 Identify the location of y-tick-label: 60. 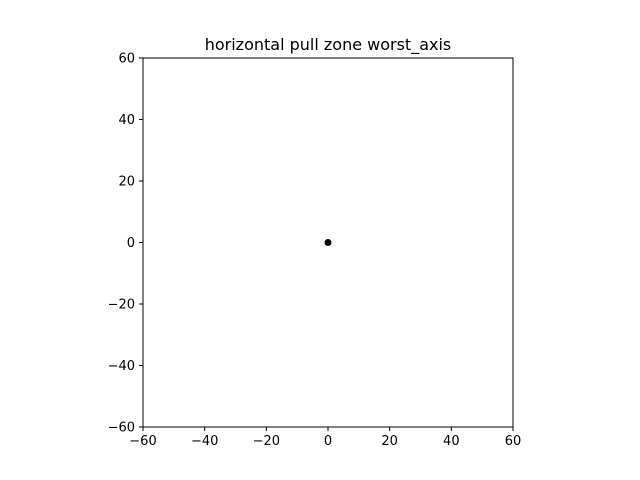
(126, 59).